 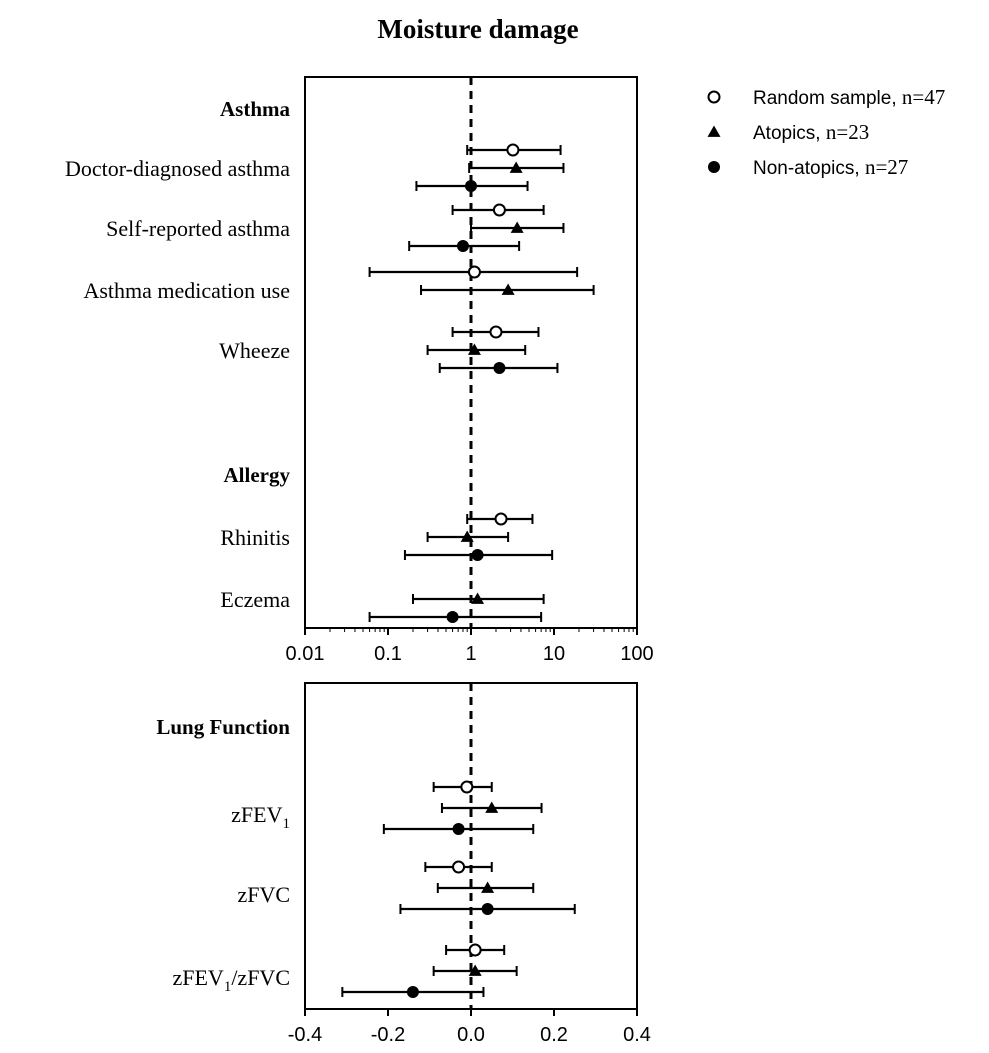 What do you see at coordinates (636, 654) in the screenshot?
I see `x-tick-label: 100` at bounding box center [636, 654].